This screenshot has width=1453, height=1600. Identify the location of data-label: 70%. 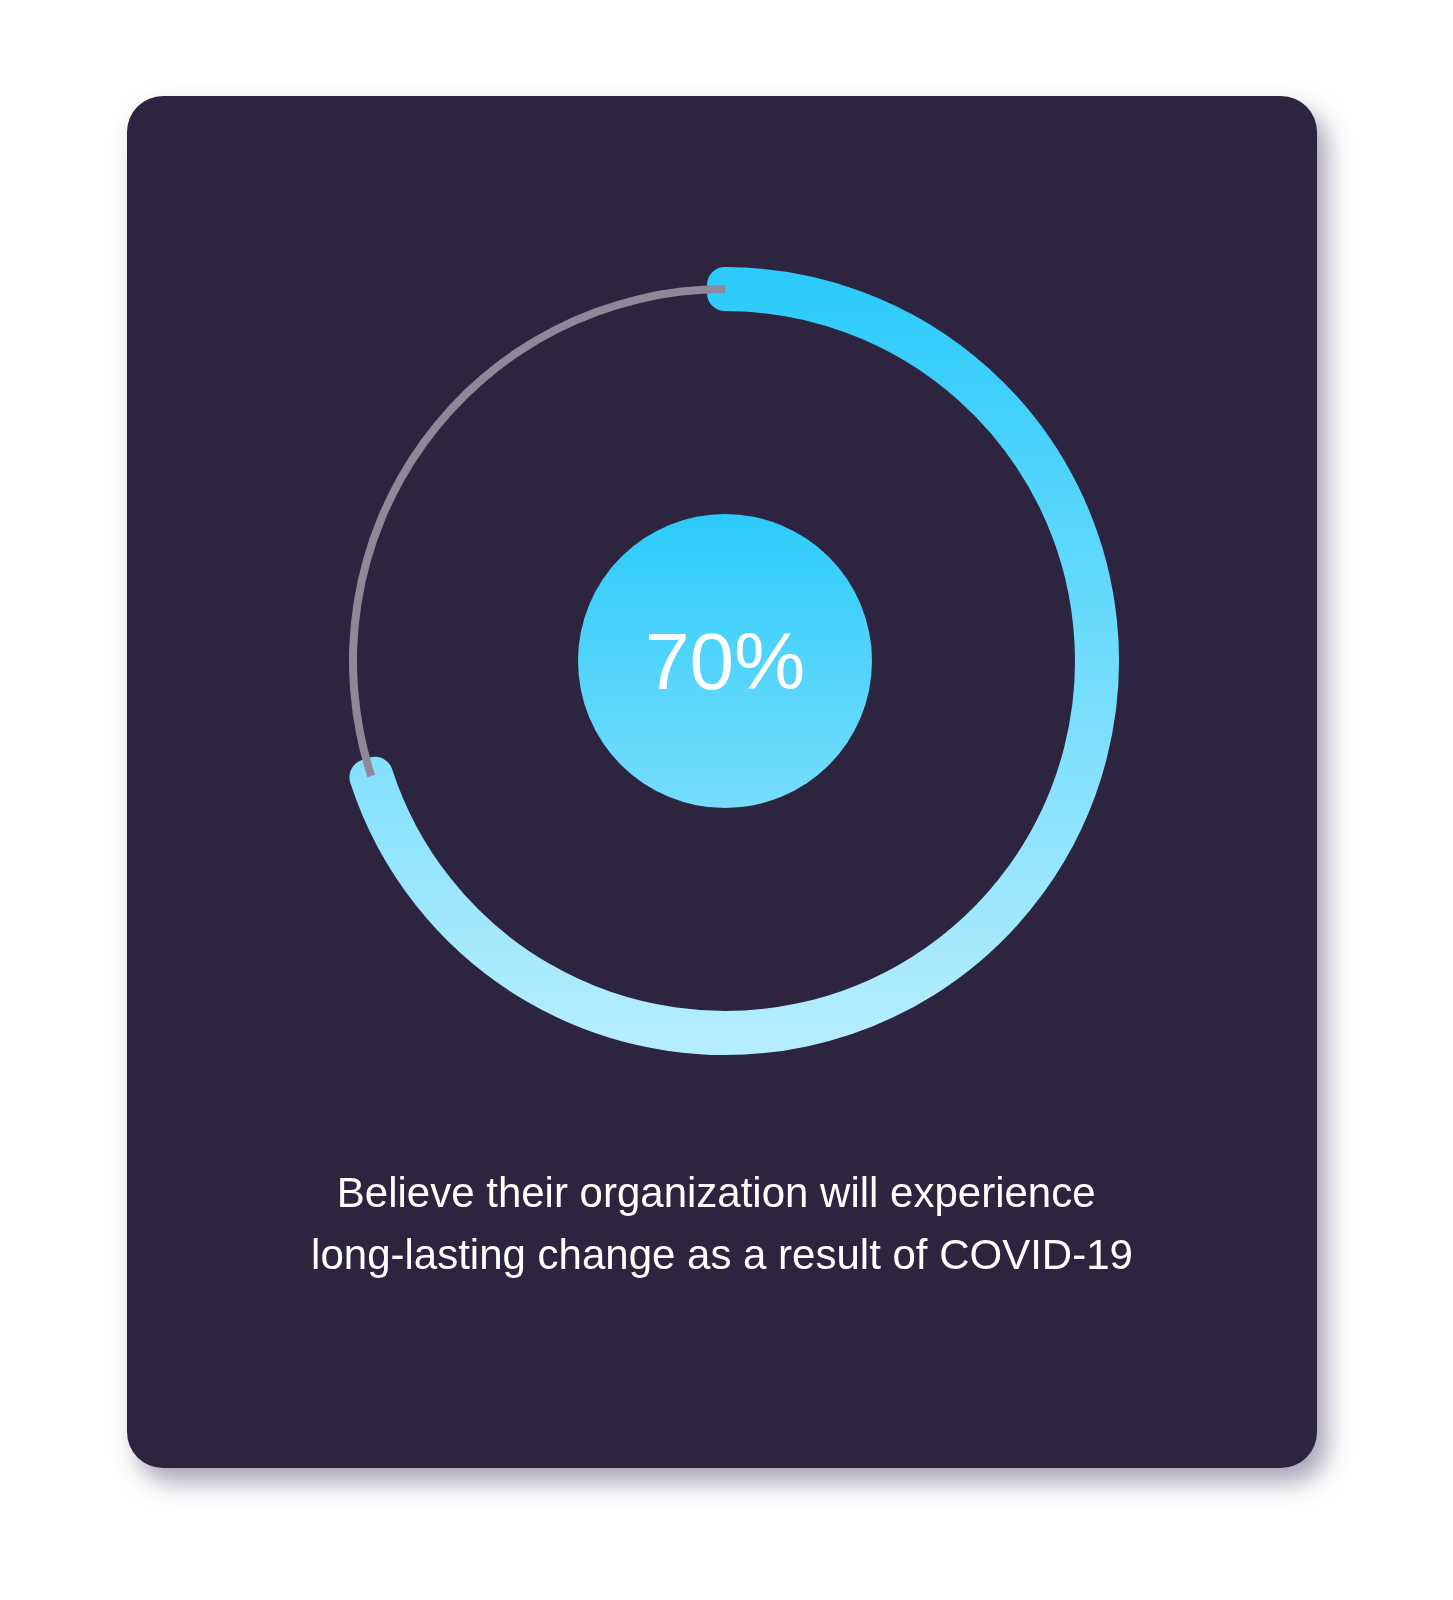
(725, 661).